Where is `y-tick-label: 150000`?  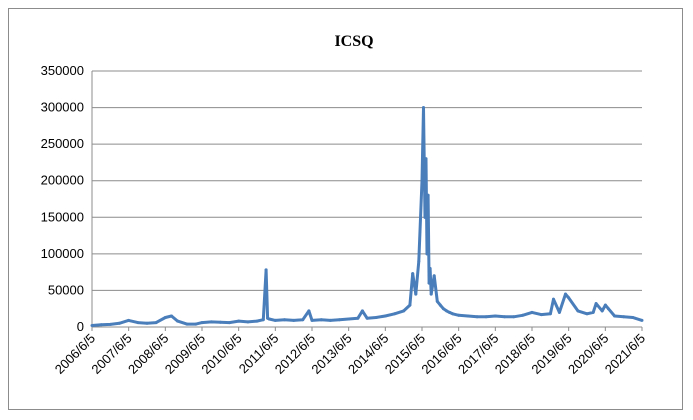
y-tick-label: 150000 is located at coordinates (62, 216).